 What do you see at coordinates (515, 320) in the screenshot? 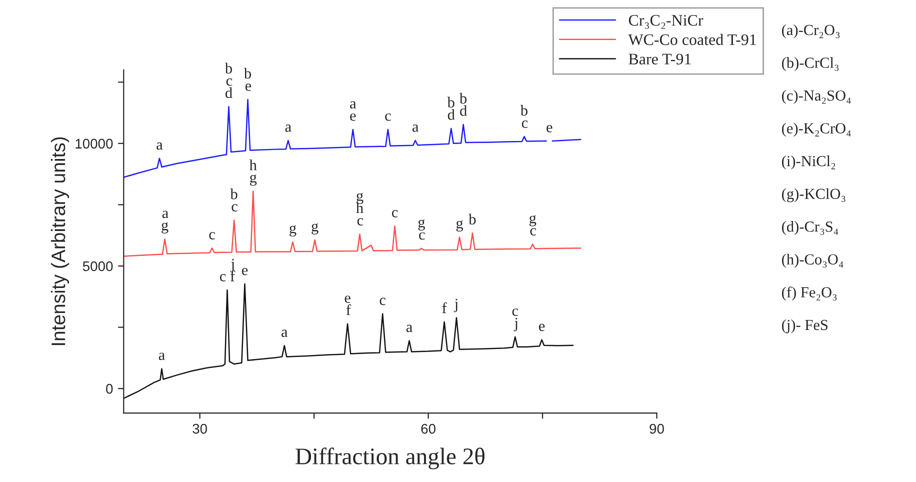
I see `annotation: c j` at bounding box center [515, 320].